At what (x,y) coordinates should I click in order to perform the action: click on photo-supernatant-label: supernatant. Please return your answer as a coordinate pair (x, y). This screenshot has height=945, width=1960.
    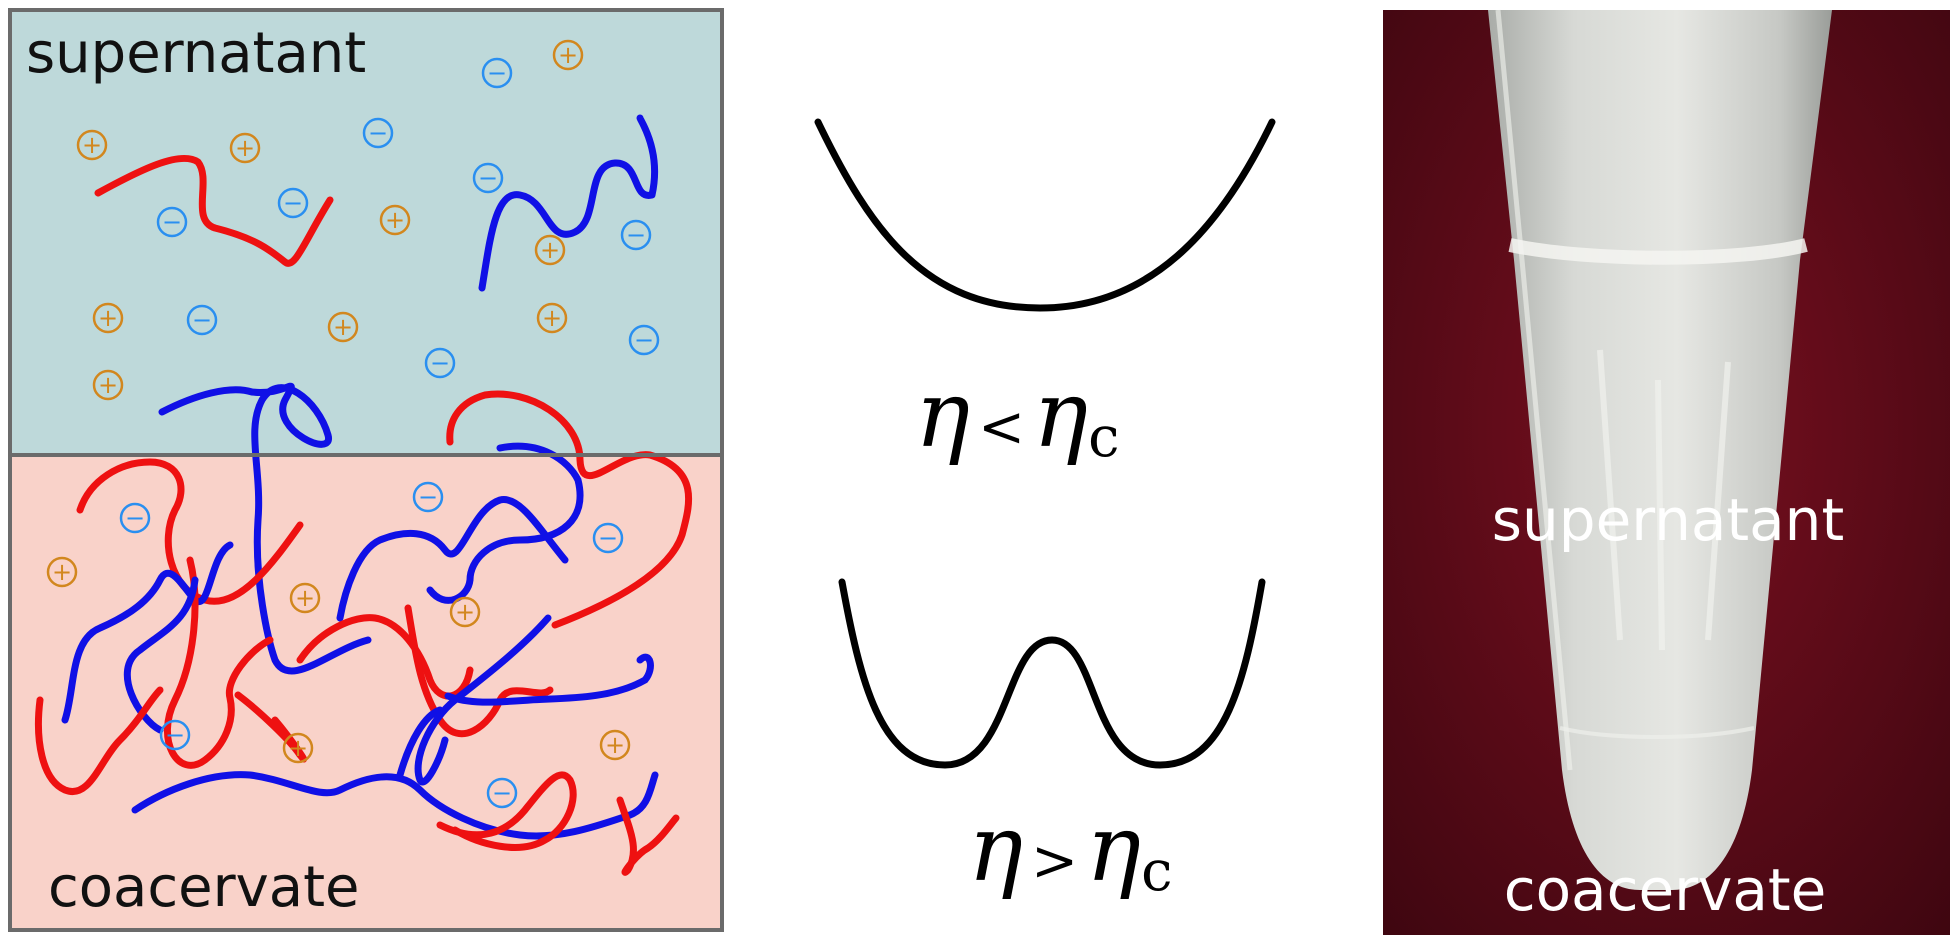
    Looking at the image, I should click on (1668, 520).